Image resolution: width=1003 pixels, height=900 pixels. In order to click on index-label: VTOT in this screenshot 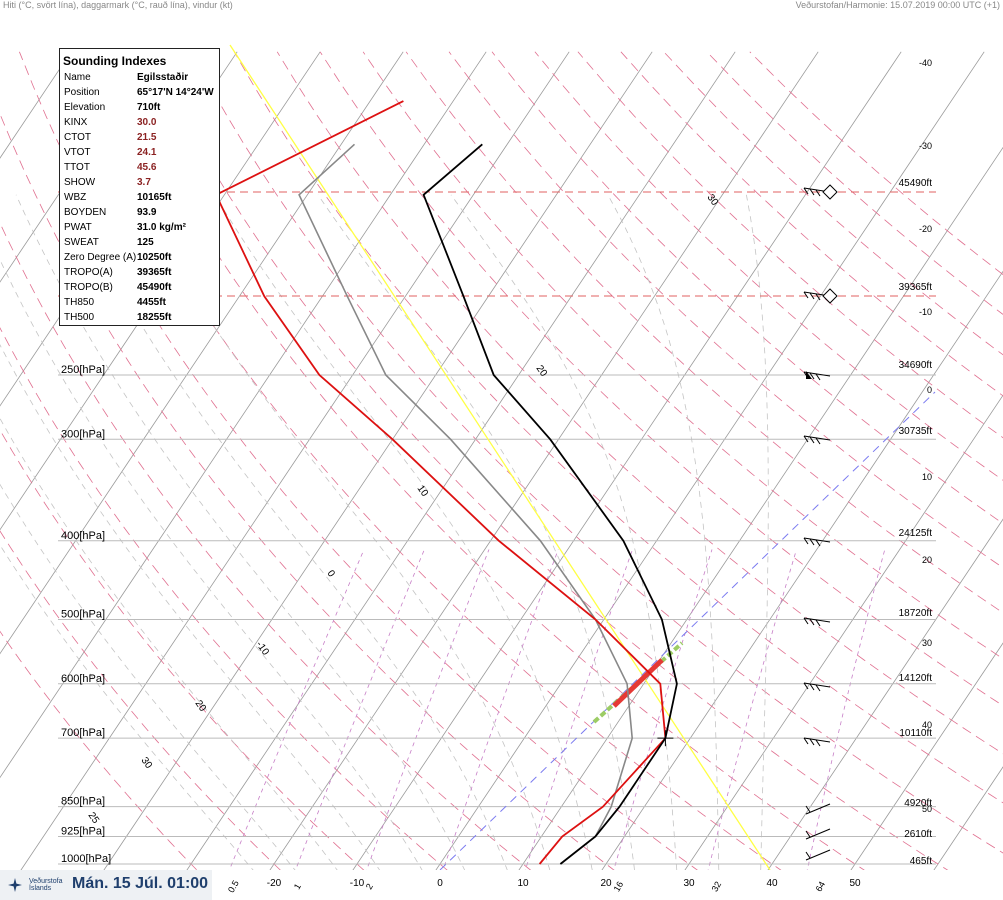, I will do `click(77, 152)`.